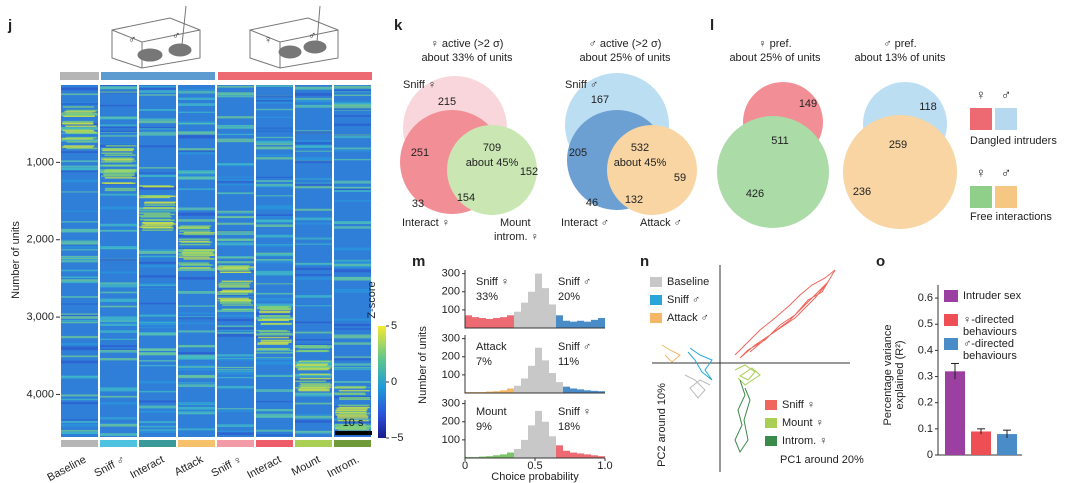 The height and width of the screenshot is (483, 1080). What do you see at coordinates (484, 362) in the screenshot?
I see `histogram-label: 7%` at bounding box center [484, 362].